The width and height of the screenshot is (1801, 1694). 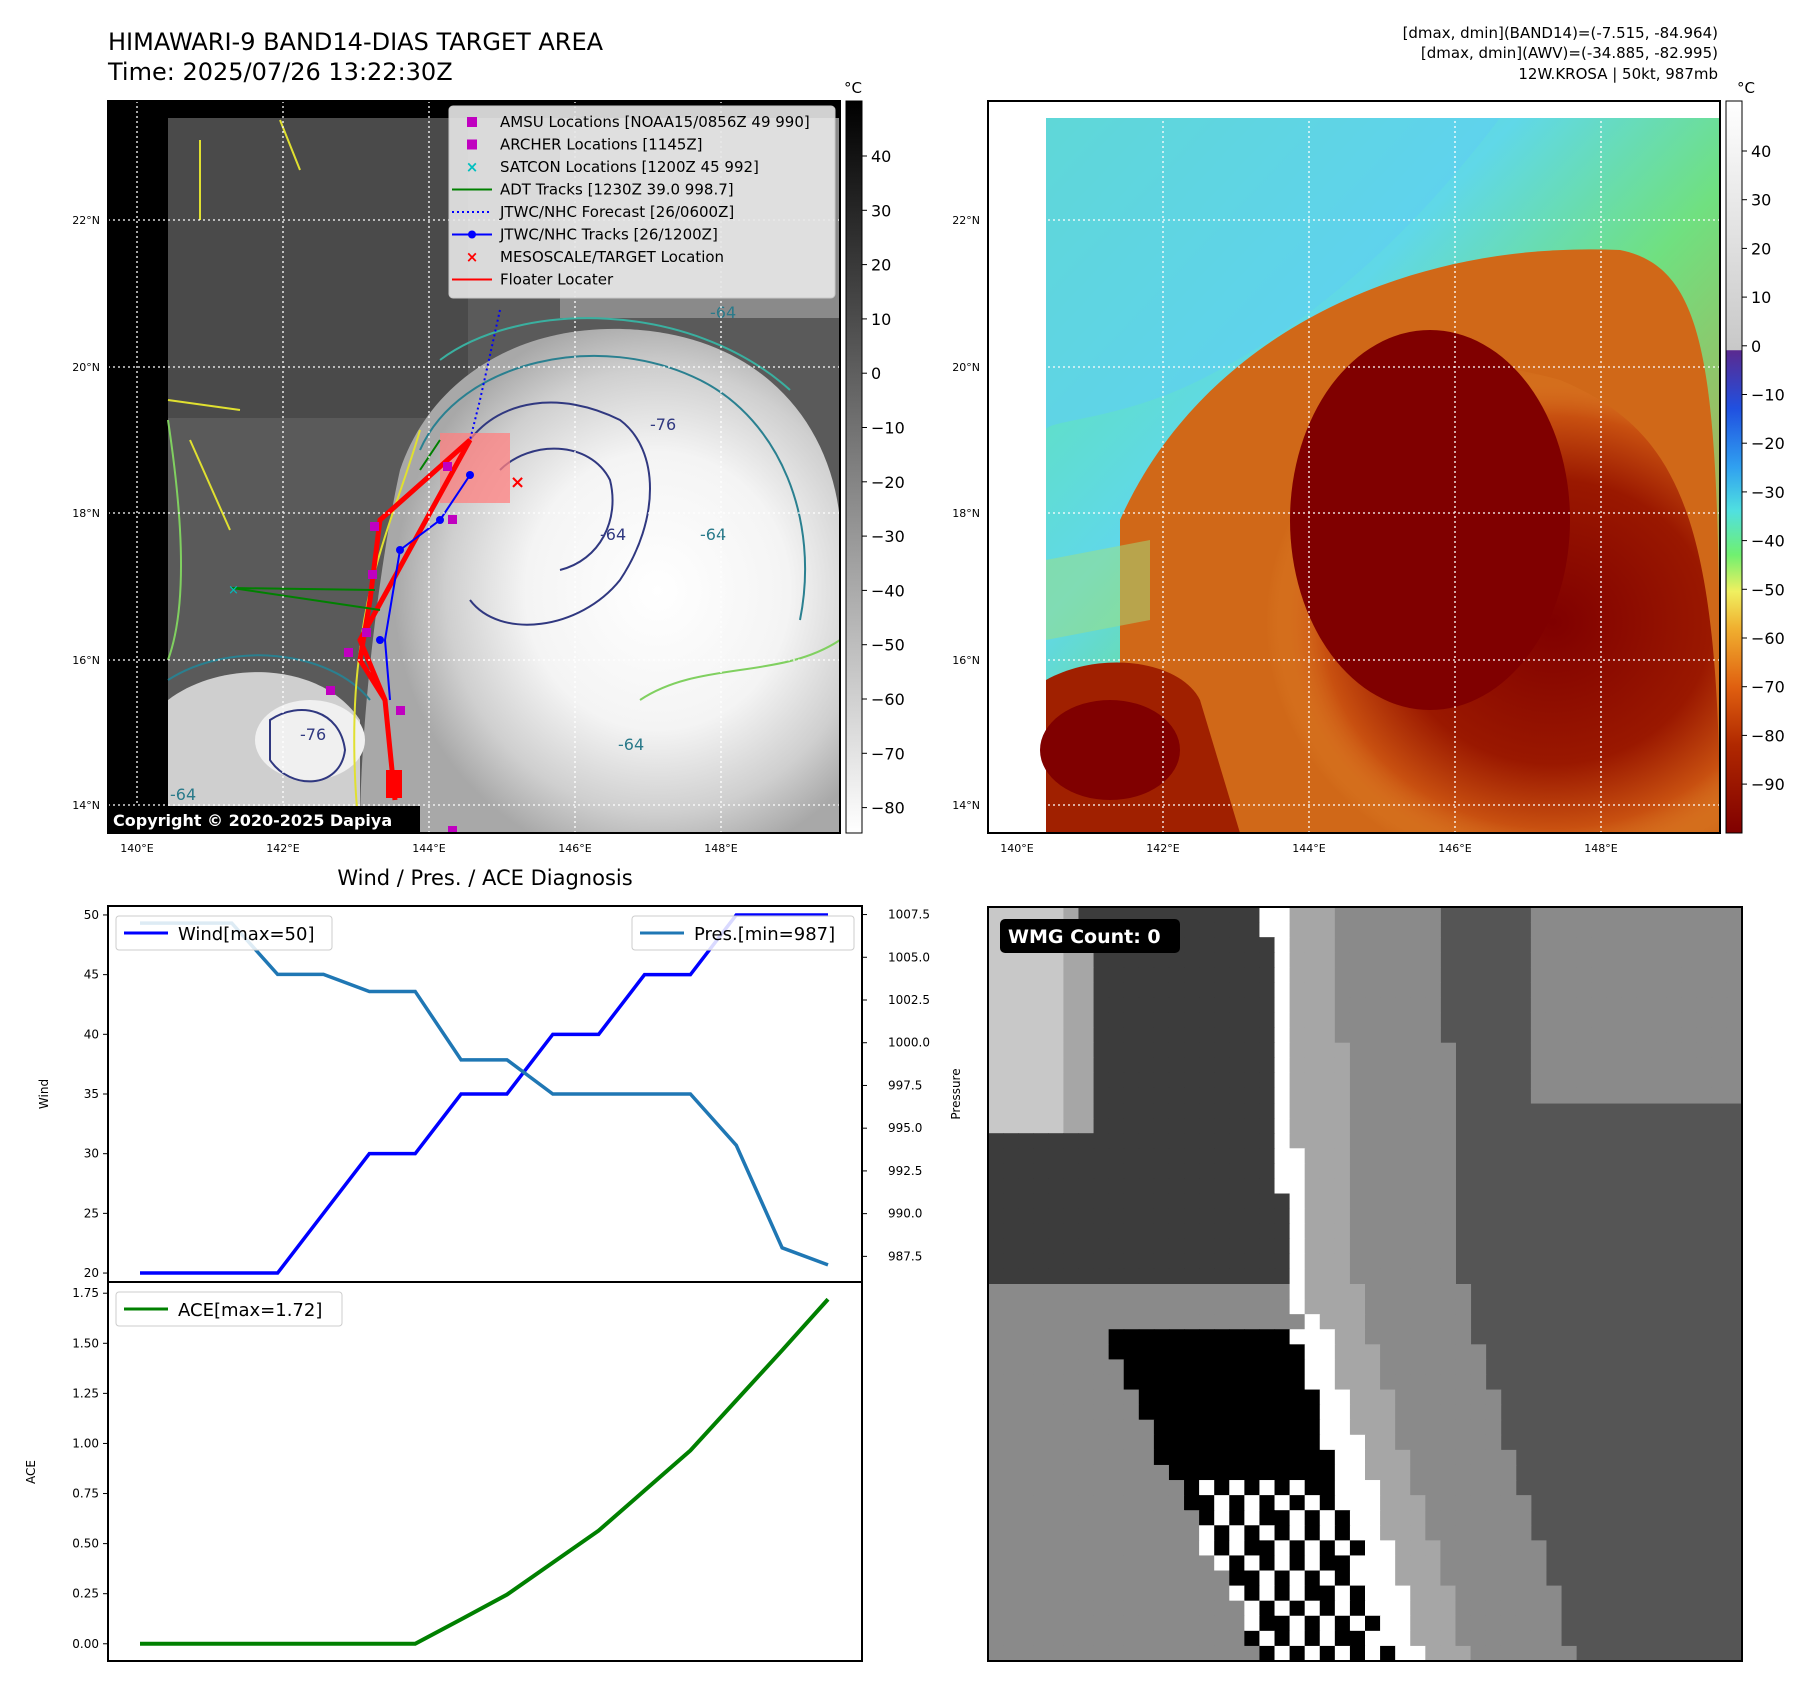 What do you see at coordinates (246, 934) in the screenshot?
I see `wind-legend-label: Wind[max=50]` at bounding box center [246, 934].